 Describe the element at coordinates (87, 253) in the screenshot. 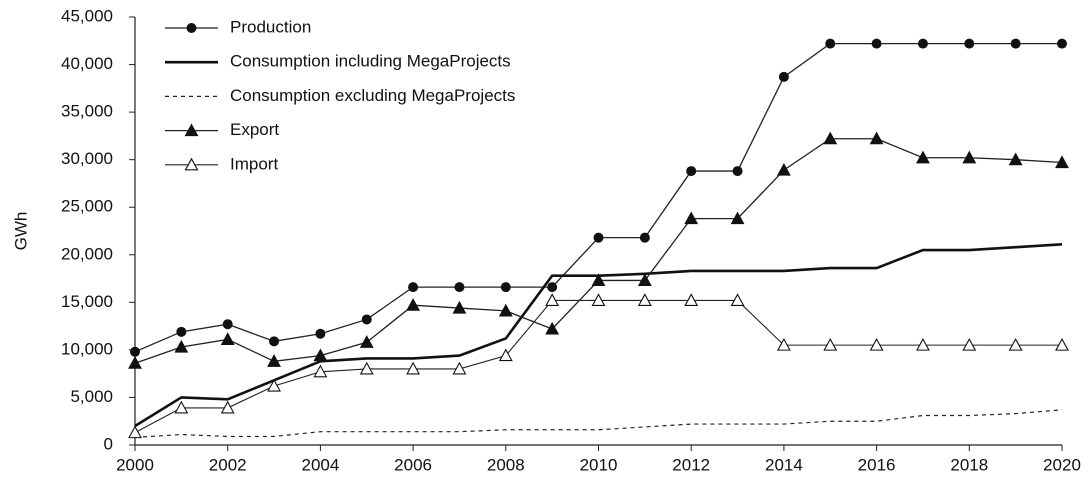

I see `y-tick-label: 20,000` at that location.